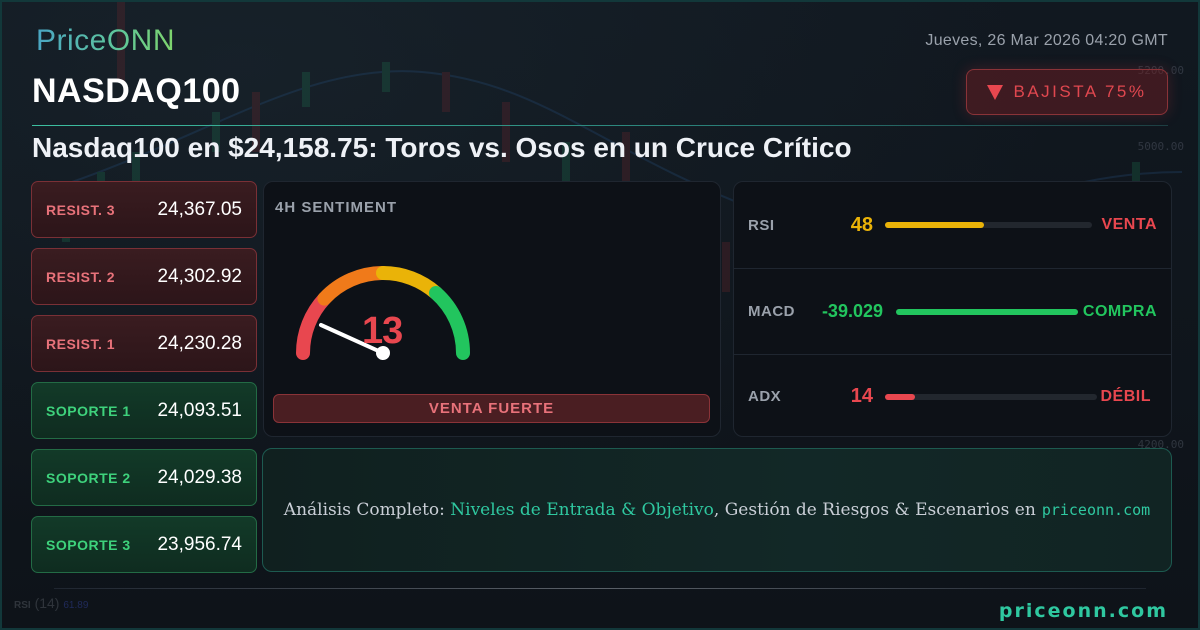  What do you see at coordinates (199, 410) in the screenshot?
I see `level-value: 24,093.51` at bounding box center [199, 410].